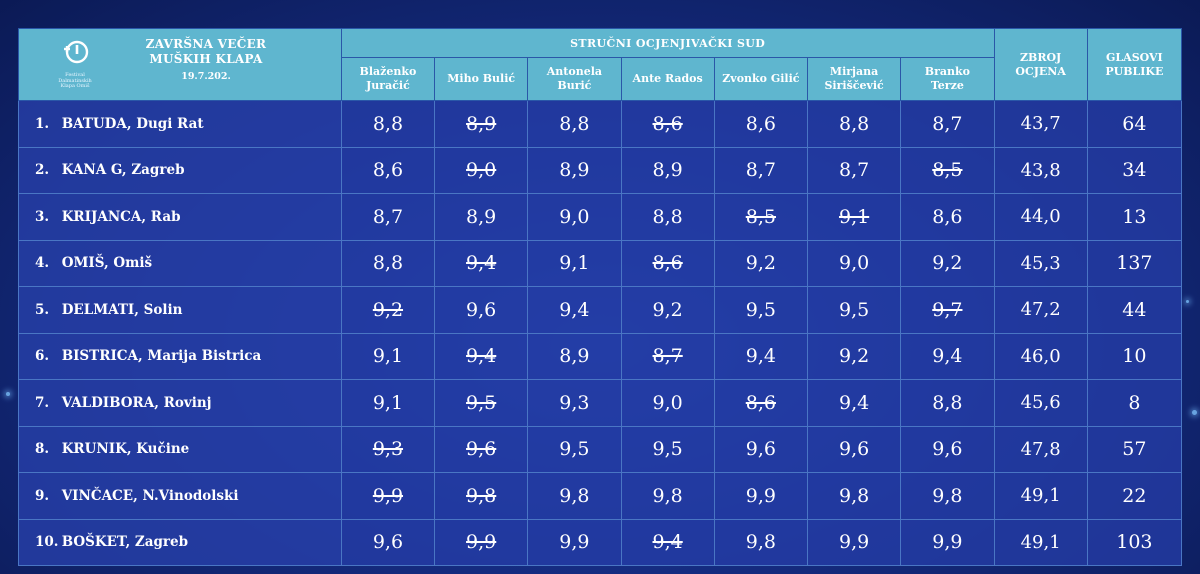  What do you see at coordinates (1040, 542) in the screenshot?
I see `score-total: 49,1` at bounding box center [1040, 542].